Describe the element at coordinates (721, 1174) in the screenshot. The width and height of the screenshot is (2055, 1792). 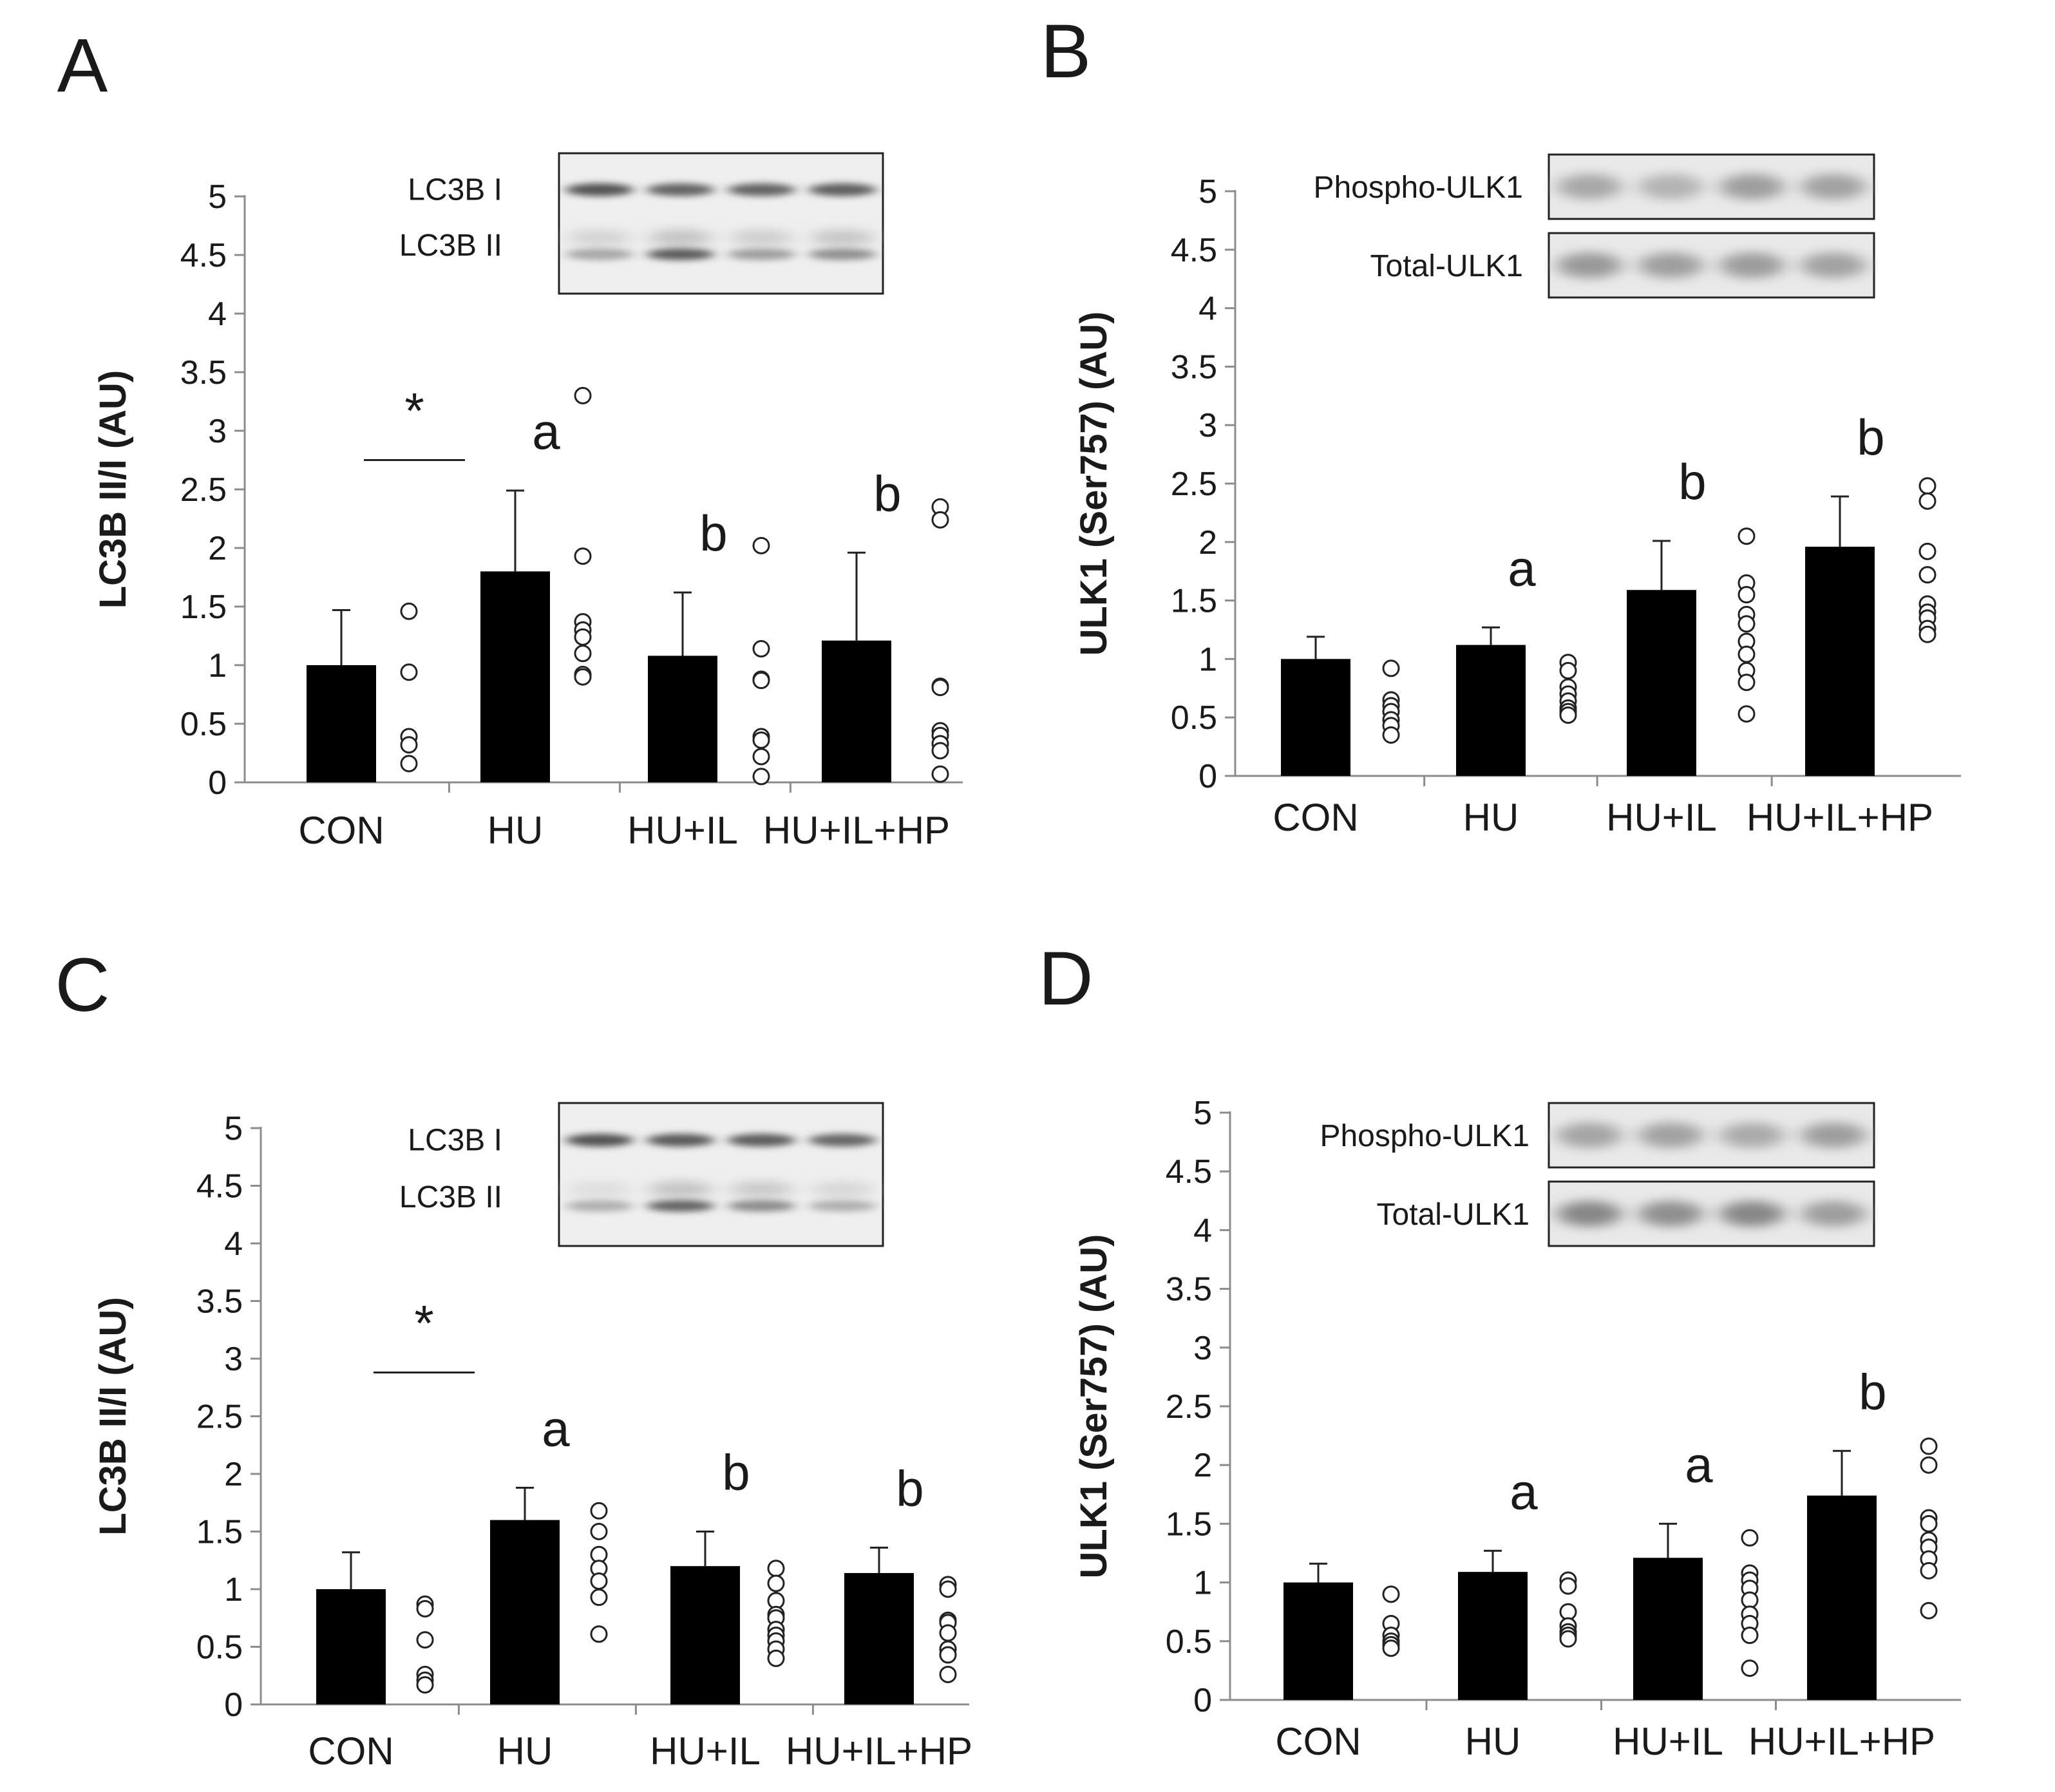
I see `blot-frame` at that location.